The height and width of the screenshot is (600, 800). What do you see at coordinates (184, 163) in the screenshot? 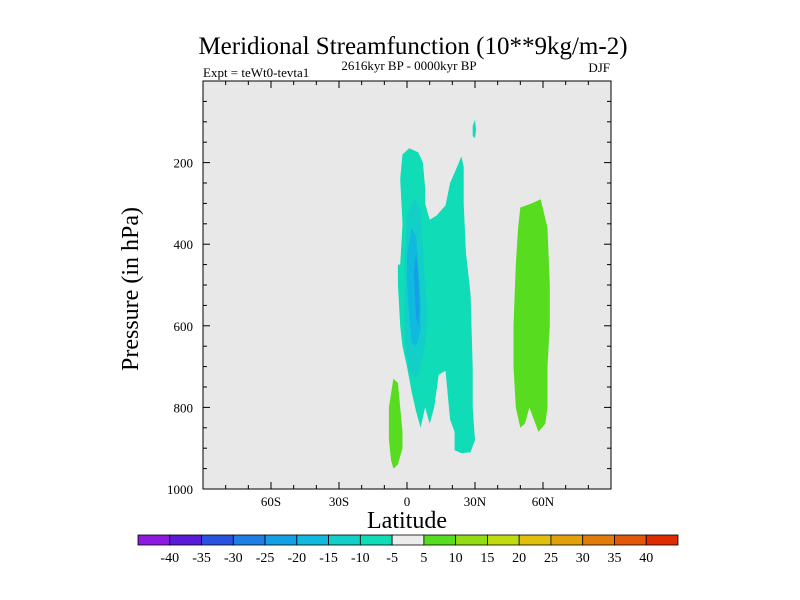
I see `y-tick-label: 200` at bounding box center [184, 163].